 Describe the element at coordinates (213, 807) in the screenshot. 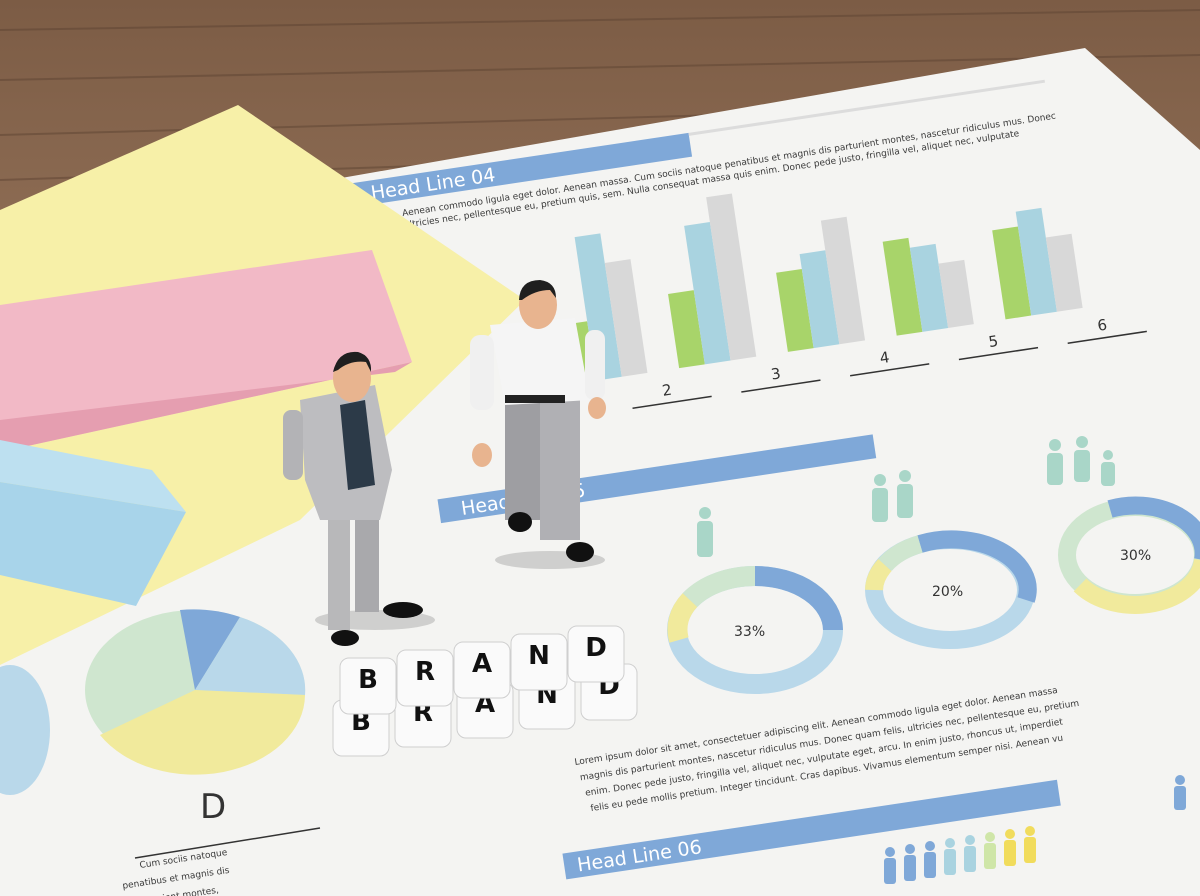

I see `pie-label-d: D` at that location.